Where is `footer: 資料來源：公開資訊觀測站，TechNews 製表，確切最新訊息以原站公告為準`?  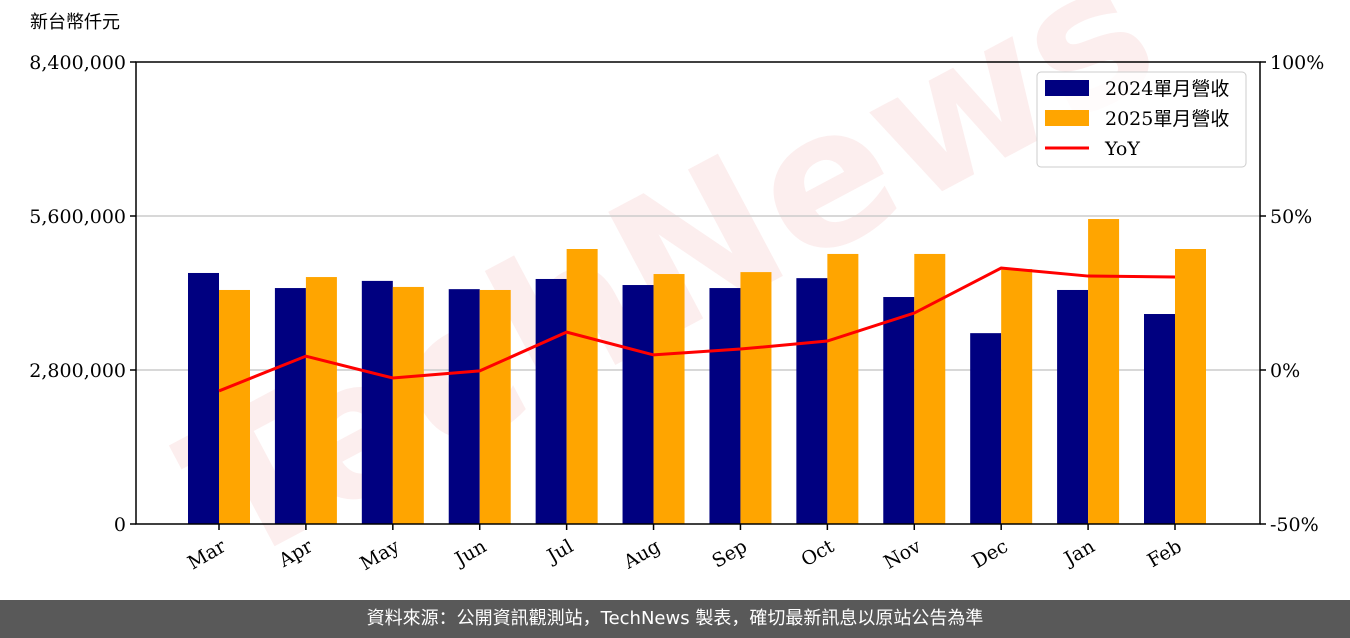
footer: 資料來源：公開資訊觀測站，TechNews 製表，確切最新訊息以原站公告為準 is located at coordinates (675, 619).